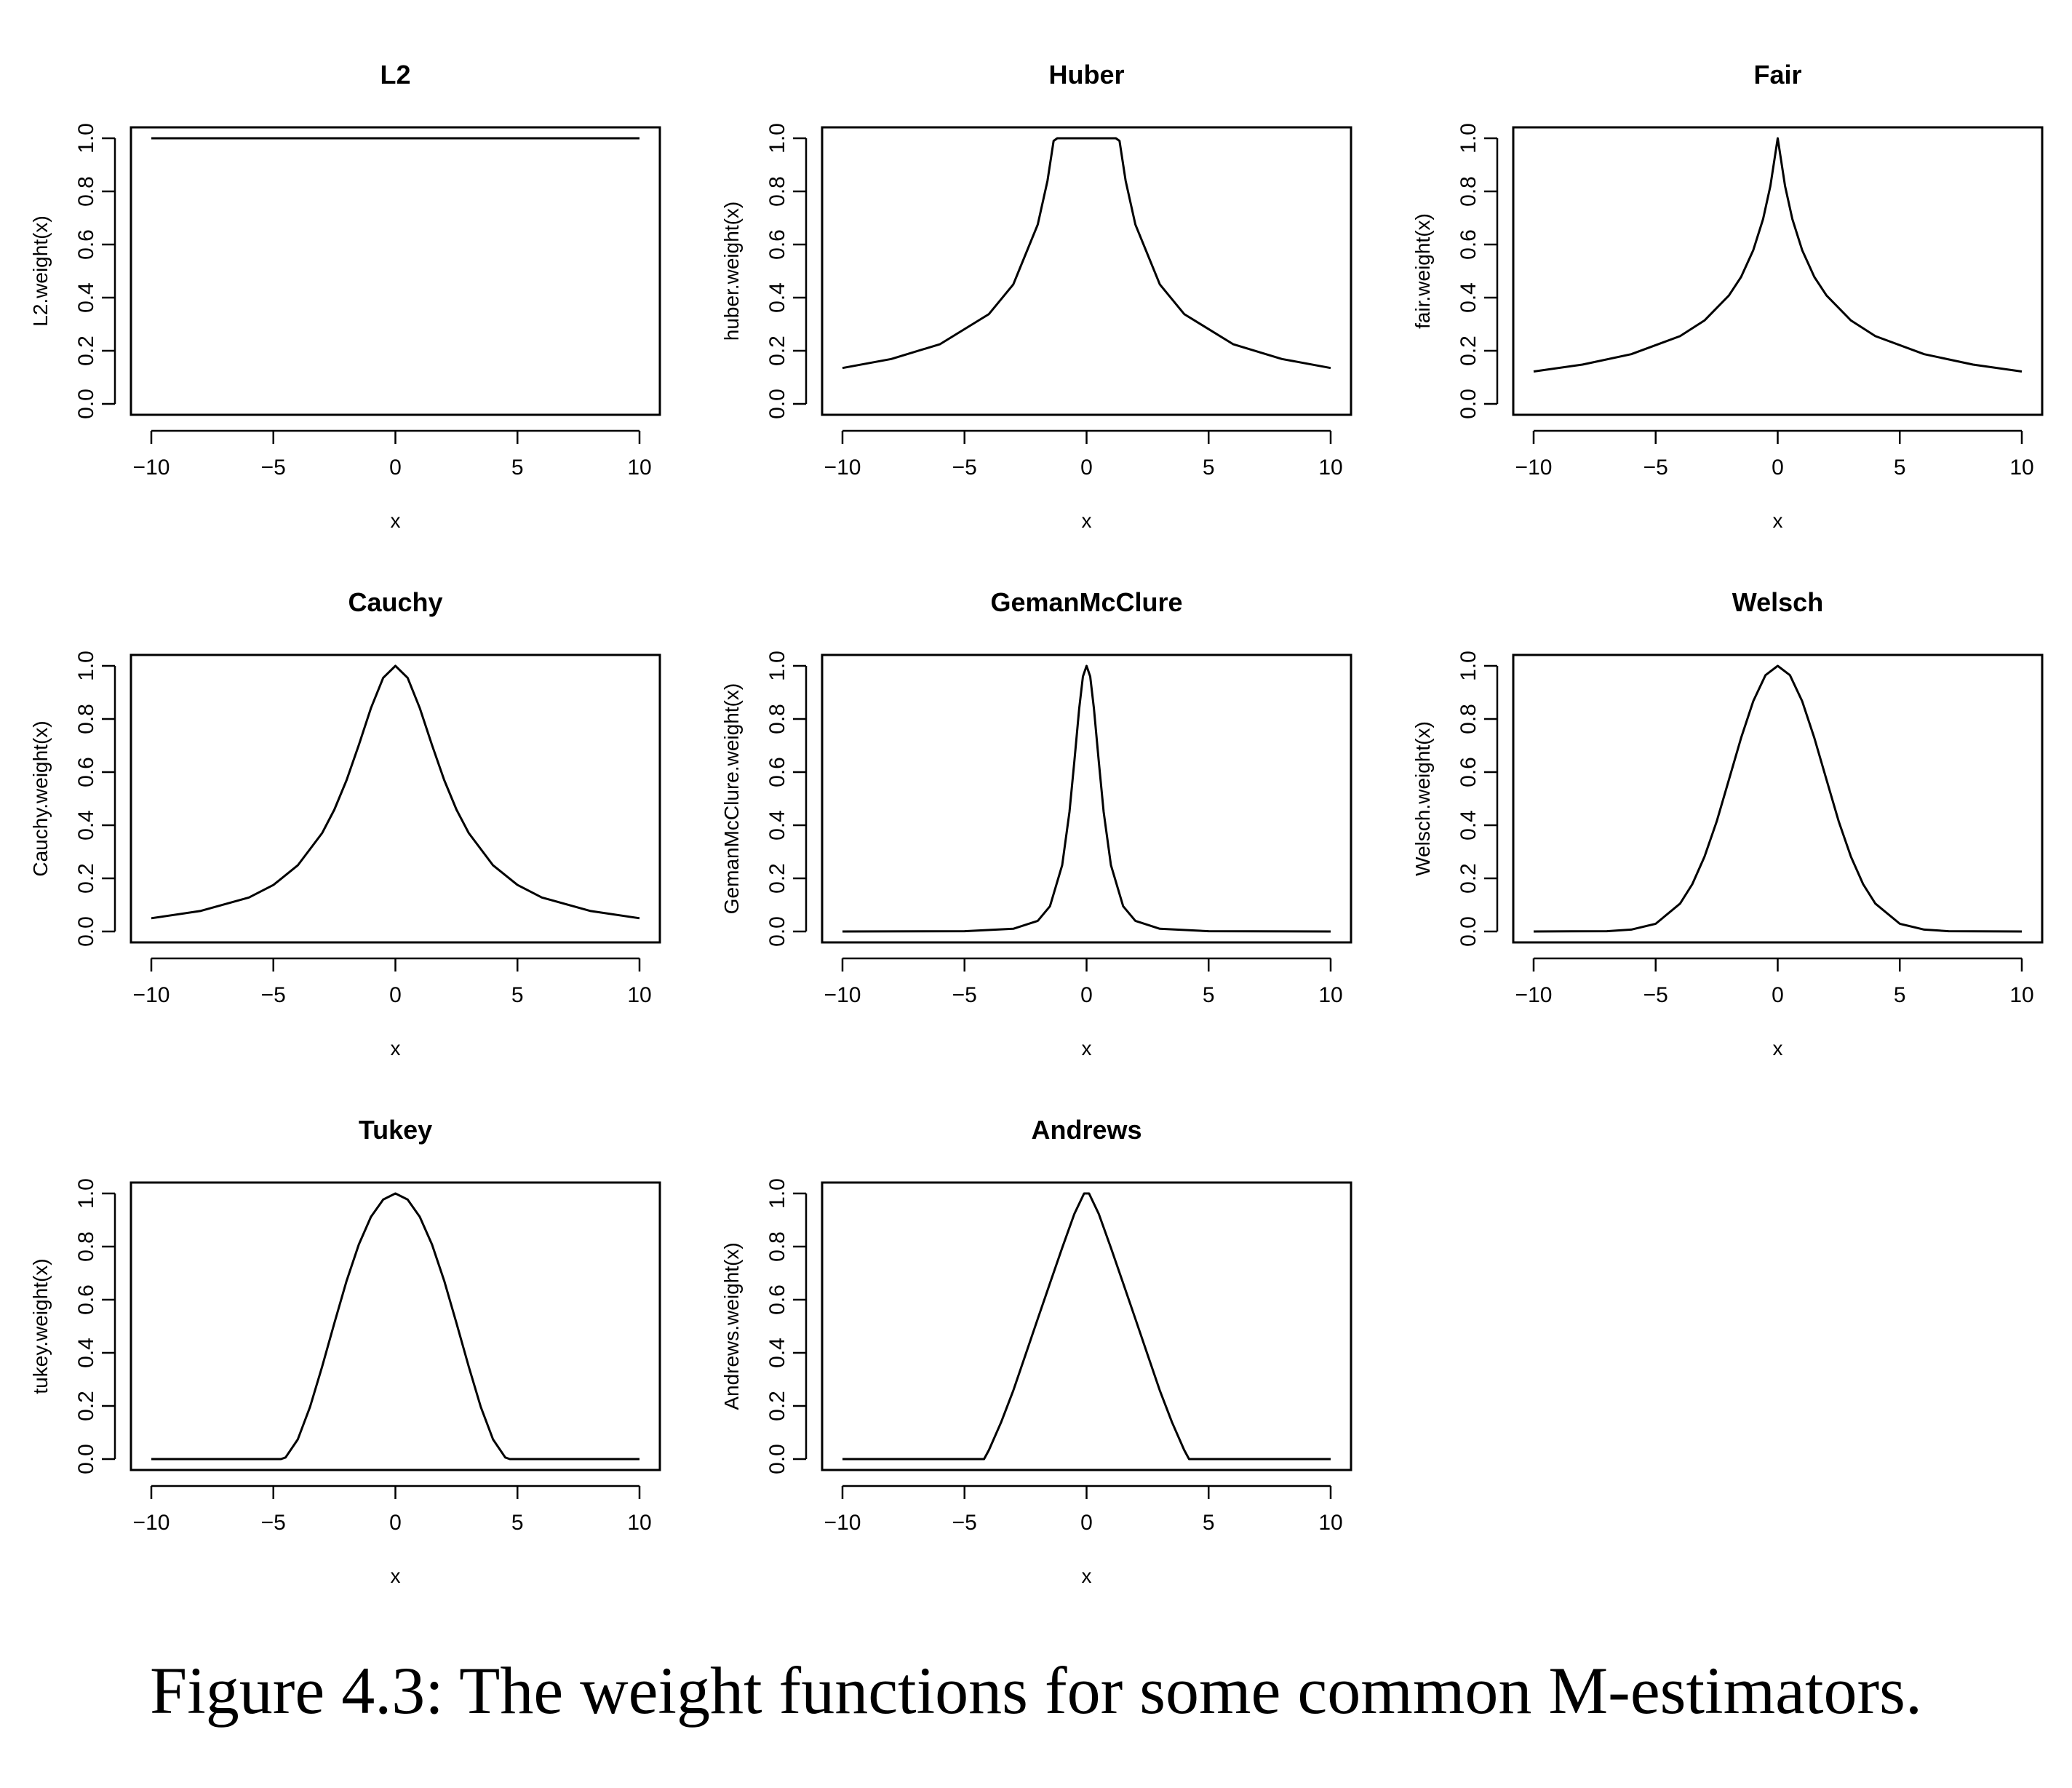  What do you see at coordinates (40, 1326) in the screenshot?
I see `y-axis-label: tukey.weight(x)` at bounding box center [40, 1326].